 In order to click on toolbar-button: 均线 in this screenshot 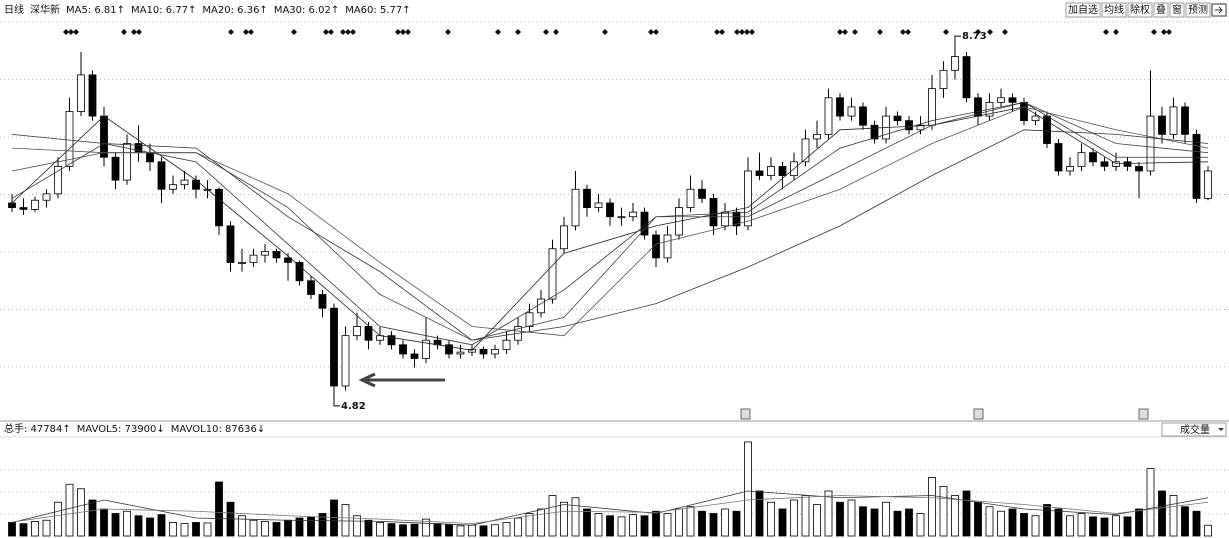, I will do `click(1114, 9)`.